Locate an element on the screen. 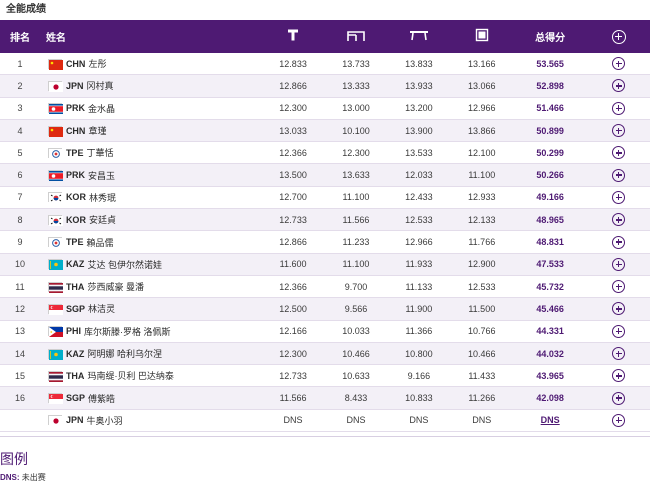  apparatus-score: 13.066 is located at coordinates (482, 85).